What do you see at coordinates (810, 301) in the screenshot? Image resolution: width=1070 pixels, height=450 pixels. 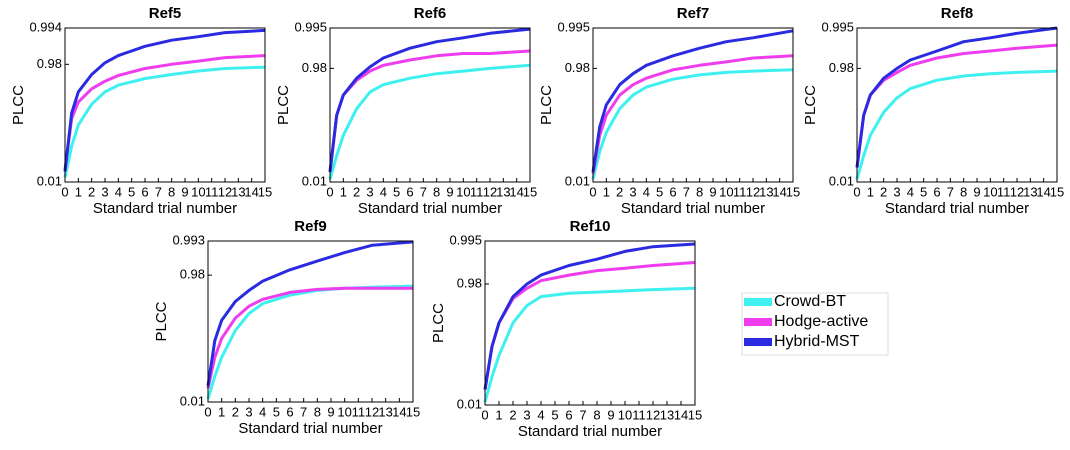 I see `legend-label: Crowd-BT` at bounding box center [810, 301].